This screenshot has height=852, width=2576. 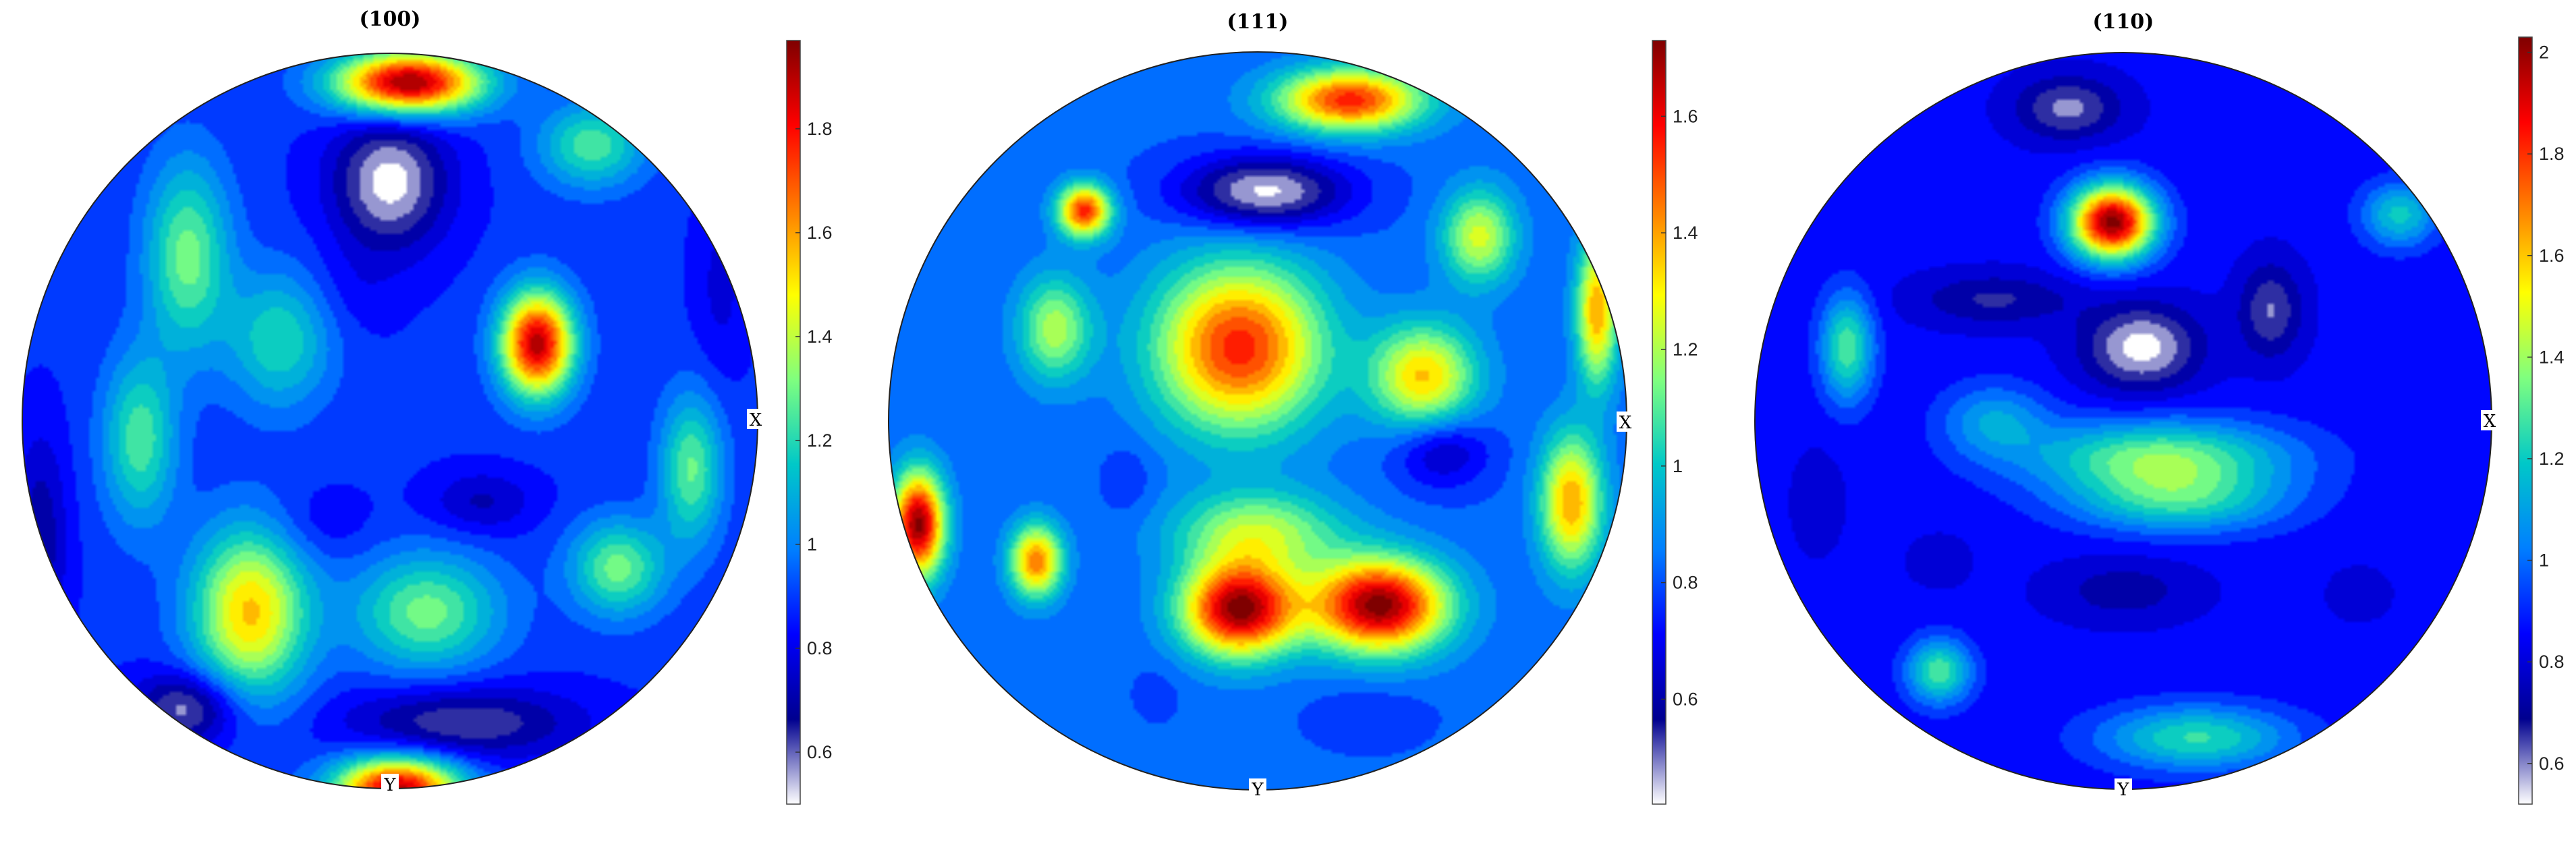 I want to click on panel-title: (100), so click(x=389, y=19).